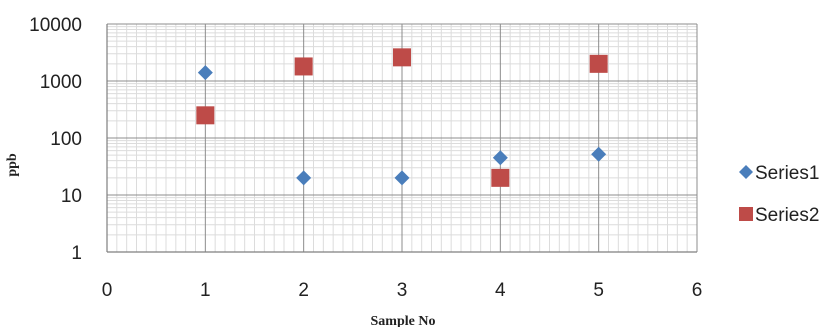 The width and height of the screenshot is (828, 327). Describe the element at coordinates (746, 172) in the screenshot. I see `legend-marker-series1` at that location.